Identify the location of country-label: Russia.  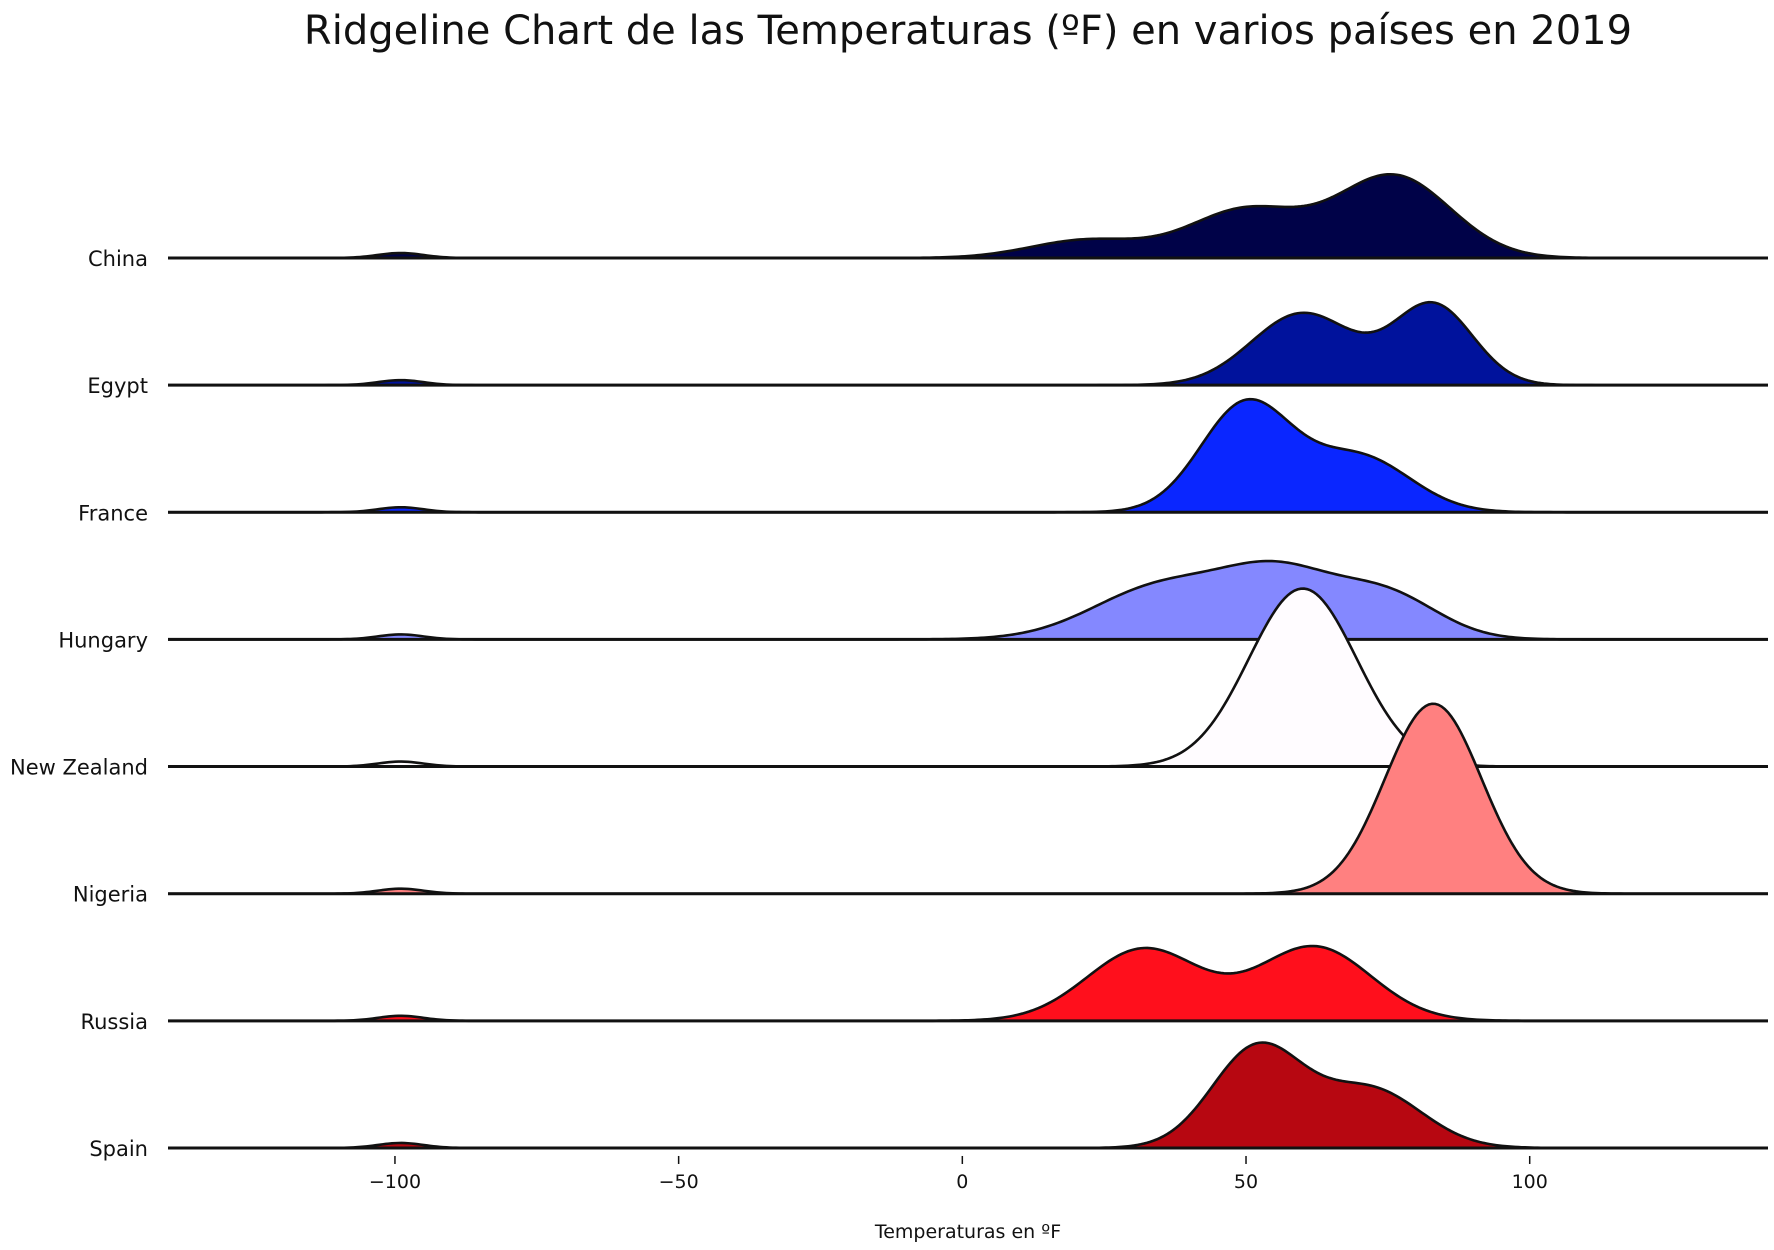
(114, 1022).